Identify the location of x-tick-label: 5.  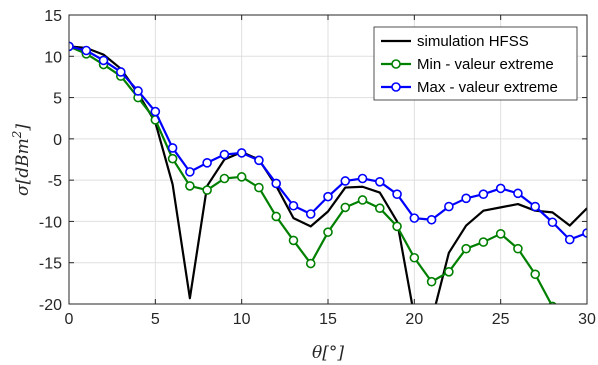
(155, 319).